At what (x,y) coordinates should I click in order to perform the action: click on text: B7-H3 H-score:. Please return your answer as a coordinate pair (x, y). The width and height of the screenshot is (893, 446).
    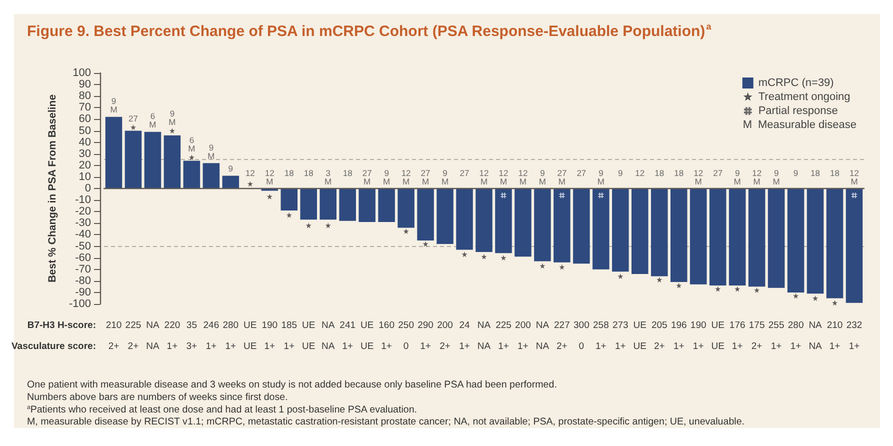
    Looking at the image, I should click on (61, 325).